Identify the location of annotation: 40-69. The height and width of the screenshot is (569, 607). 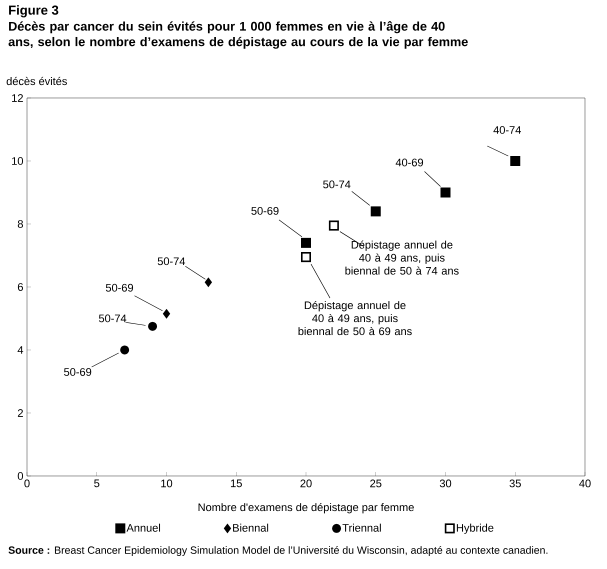
(410, 162).